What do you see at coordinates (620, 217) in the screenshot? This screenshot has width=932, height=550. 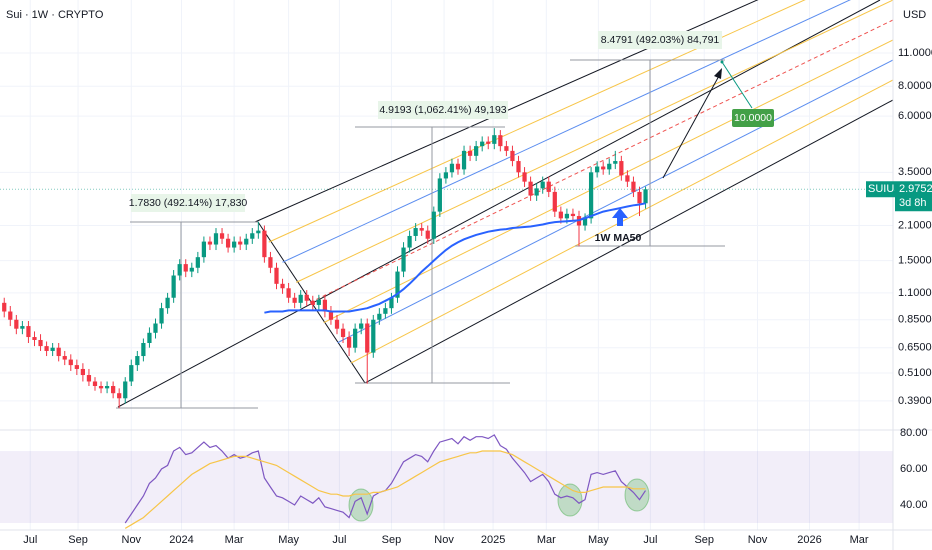 I see `ma-arrow` at bounding box center [620, 217].